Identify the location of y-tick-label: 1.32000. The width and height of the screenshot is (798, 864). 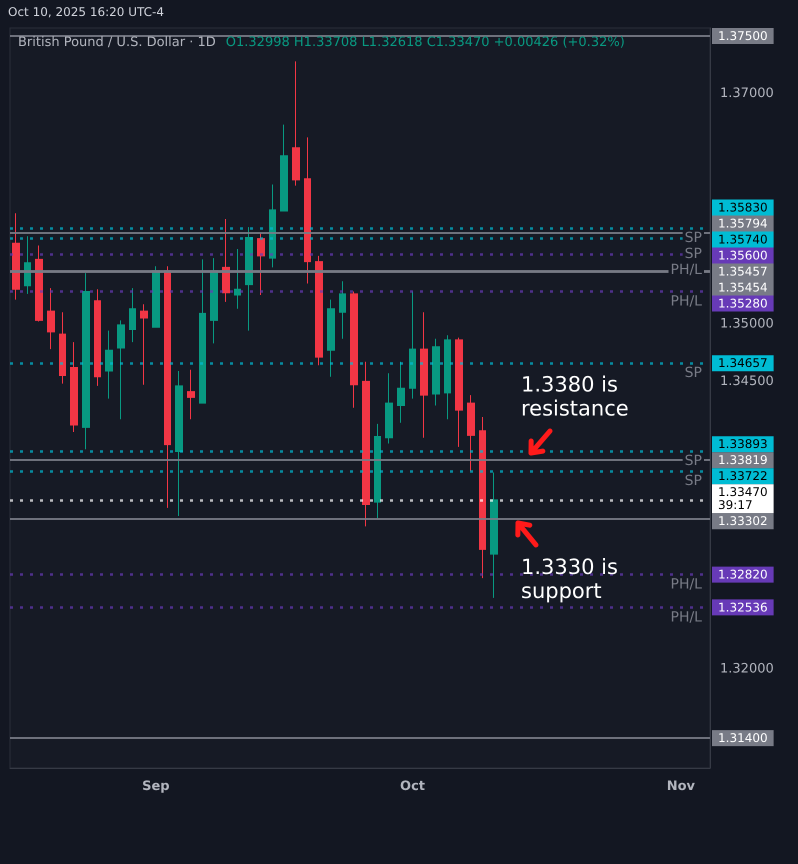
(747, 669).